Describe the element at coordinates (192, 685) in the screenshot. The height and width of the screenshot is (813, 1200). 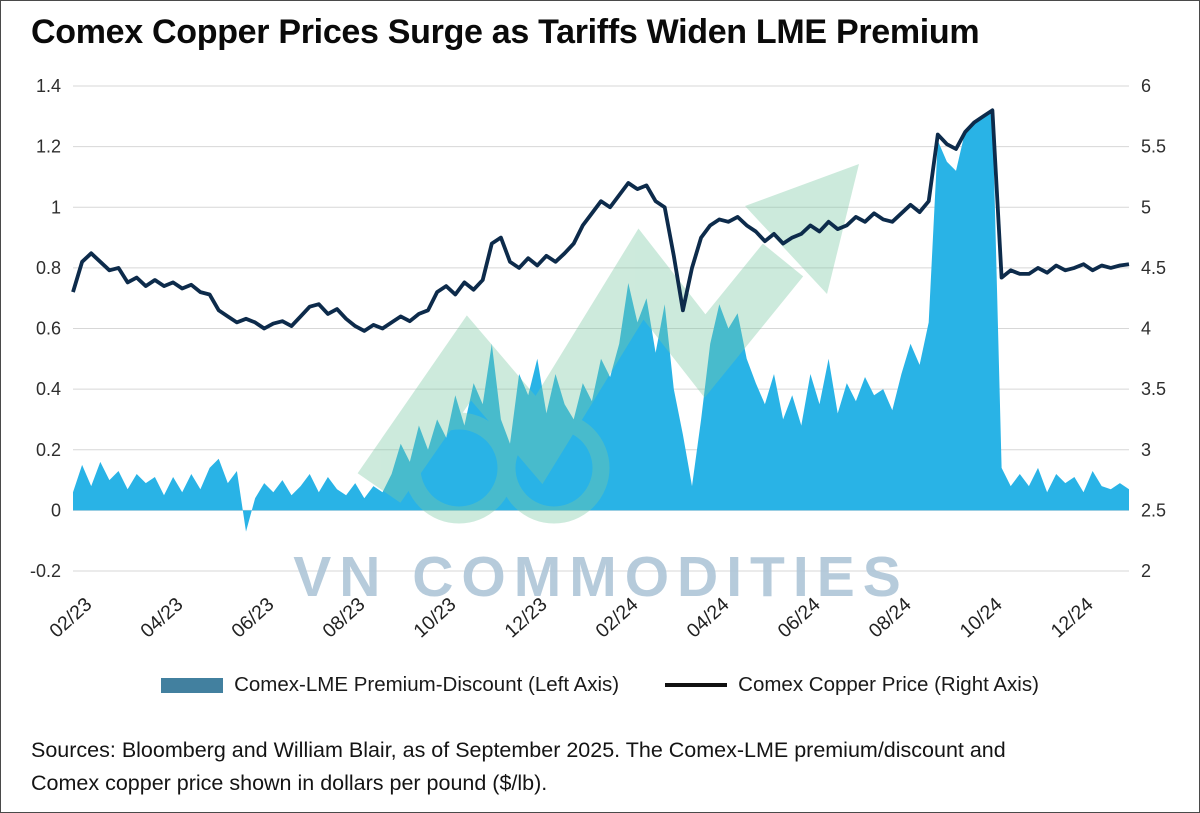
I see `premium-area-swatch` at that location.